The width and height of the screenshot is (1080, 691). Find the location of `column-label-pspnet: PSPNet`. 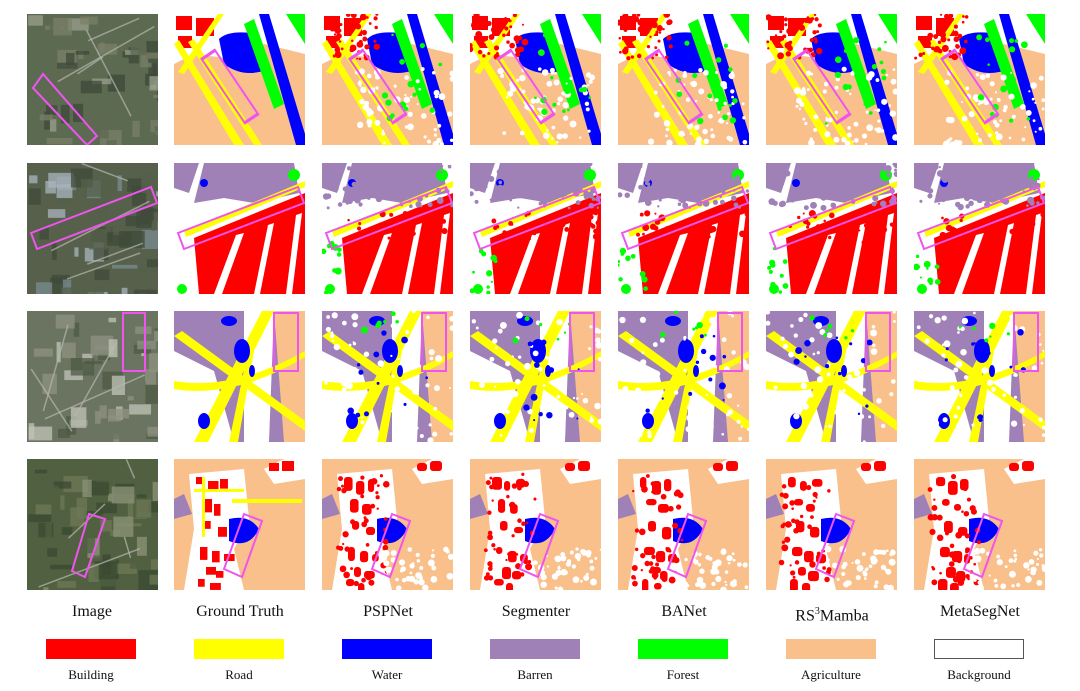

column-label-pspnet: PSPNet is located at coordinates (388, 611).